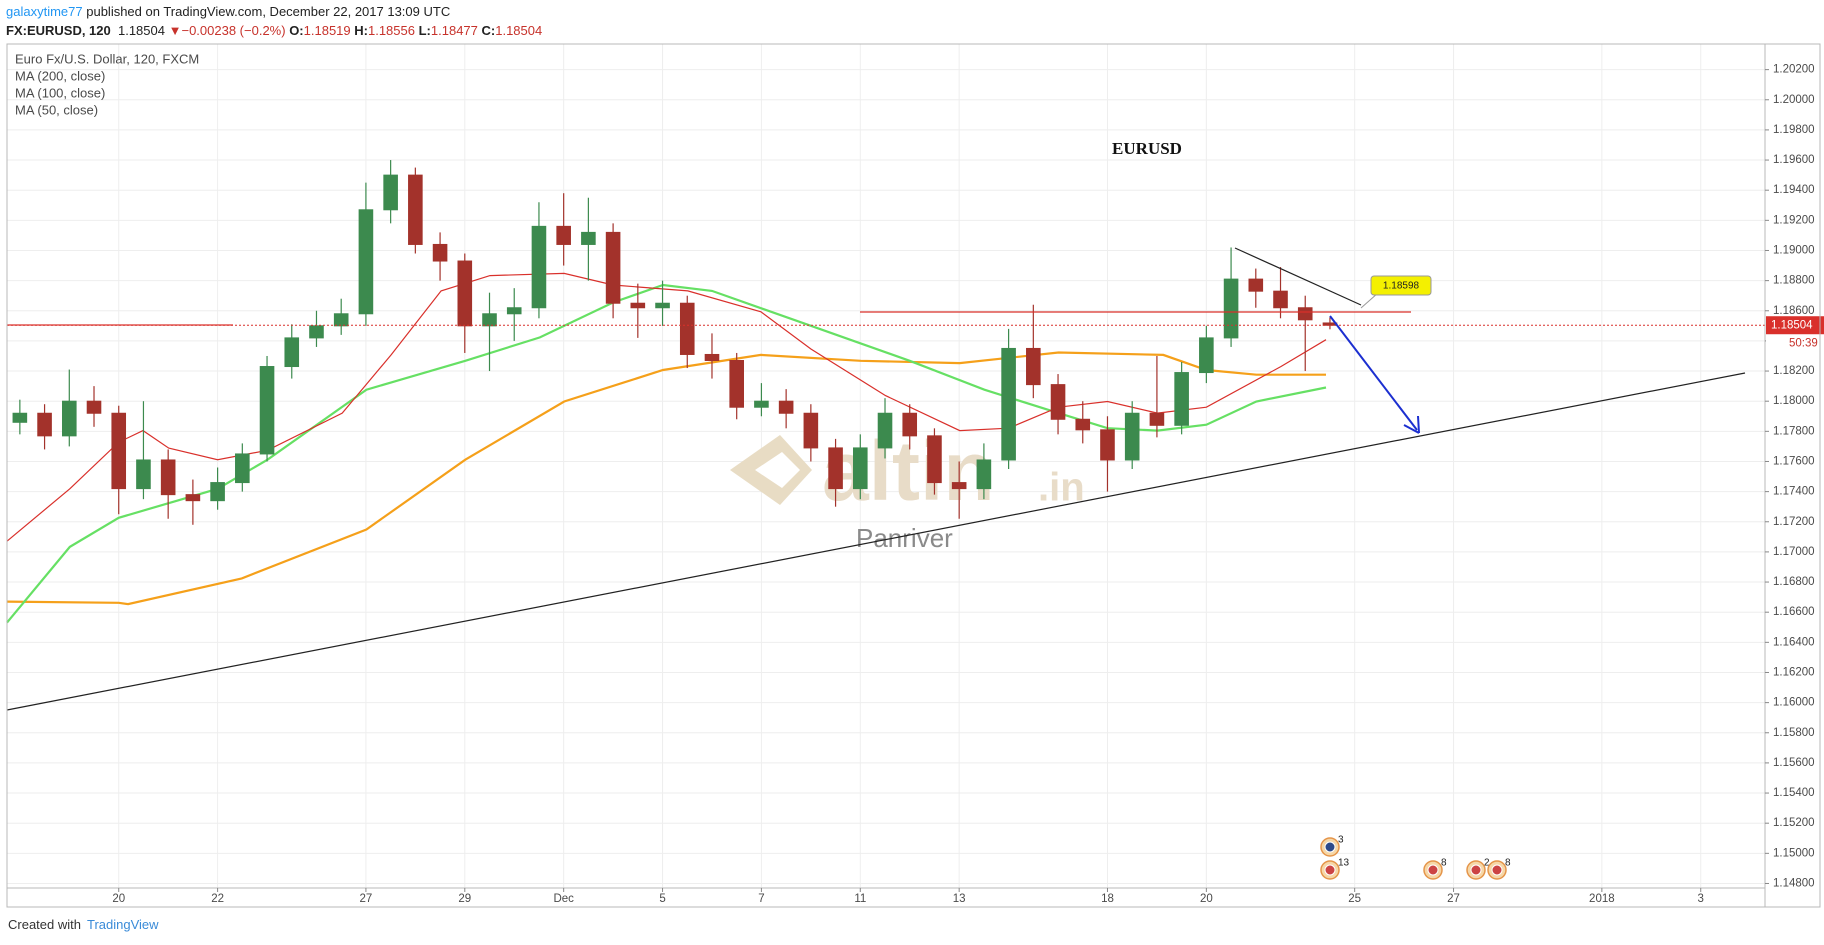 This screenshot has height=945, width=1824. What do you see at coordinates (563, 899) in the screenshot?
I see `x-tick-label: Dec` at bounding box center [563, 899].